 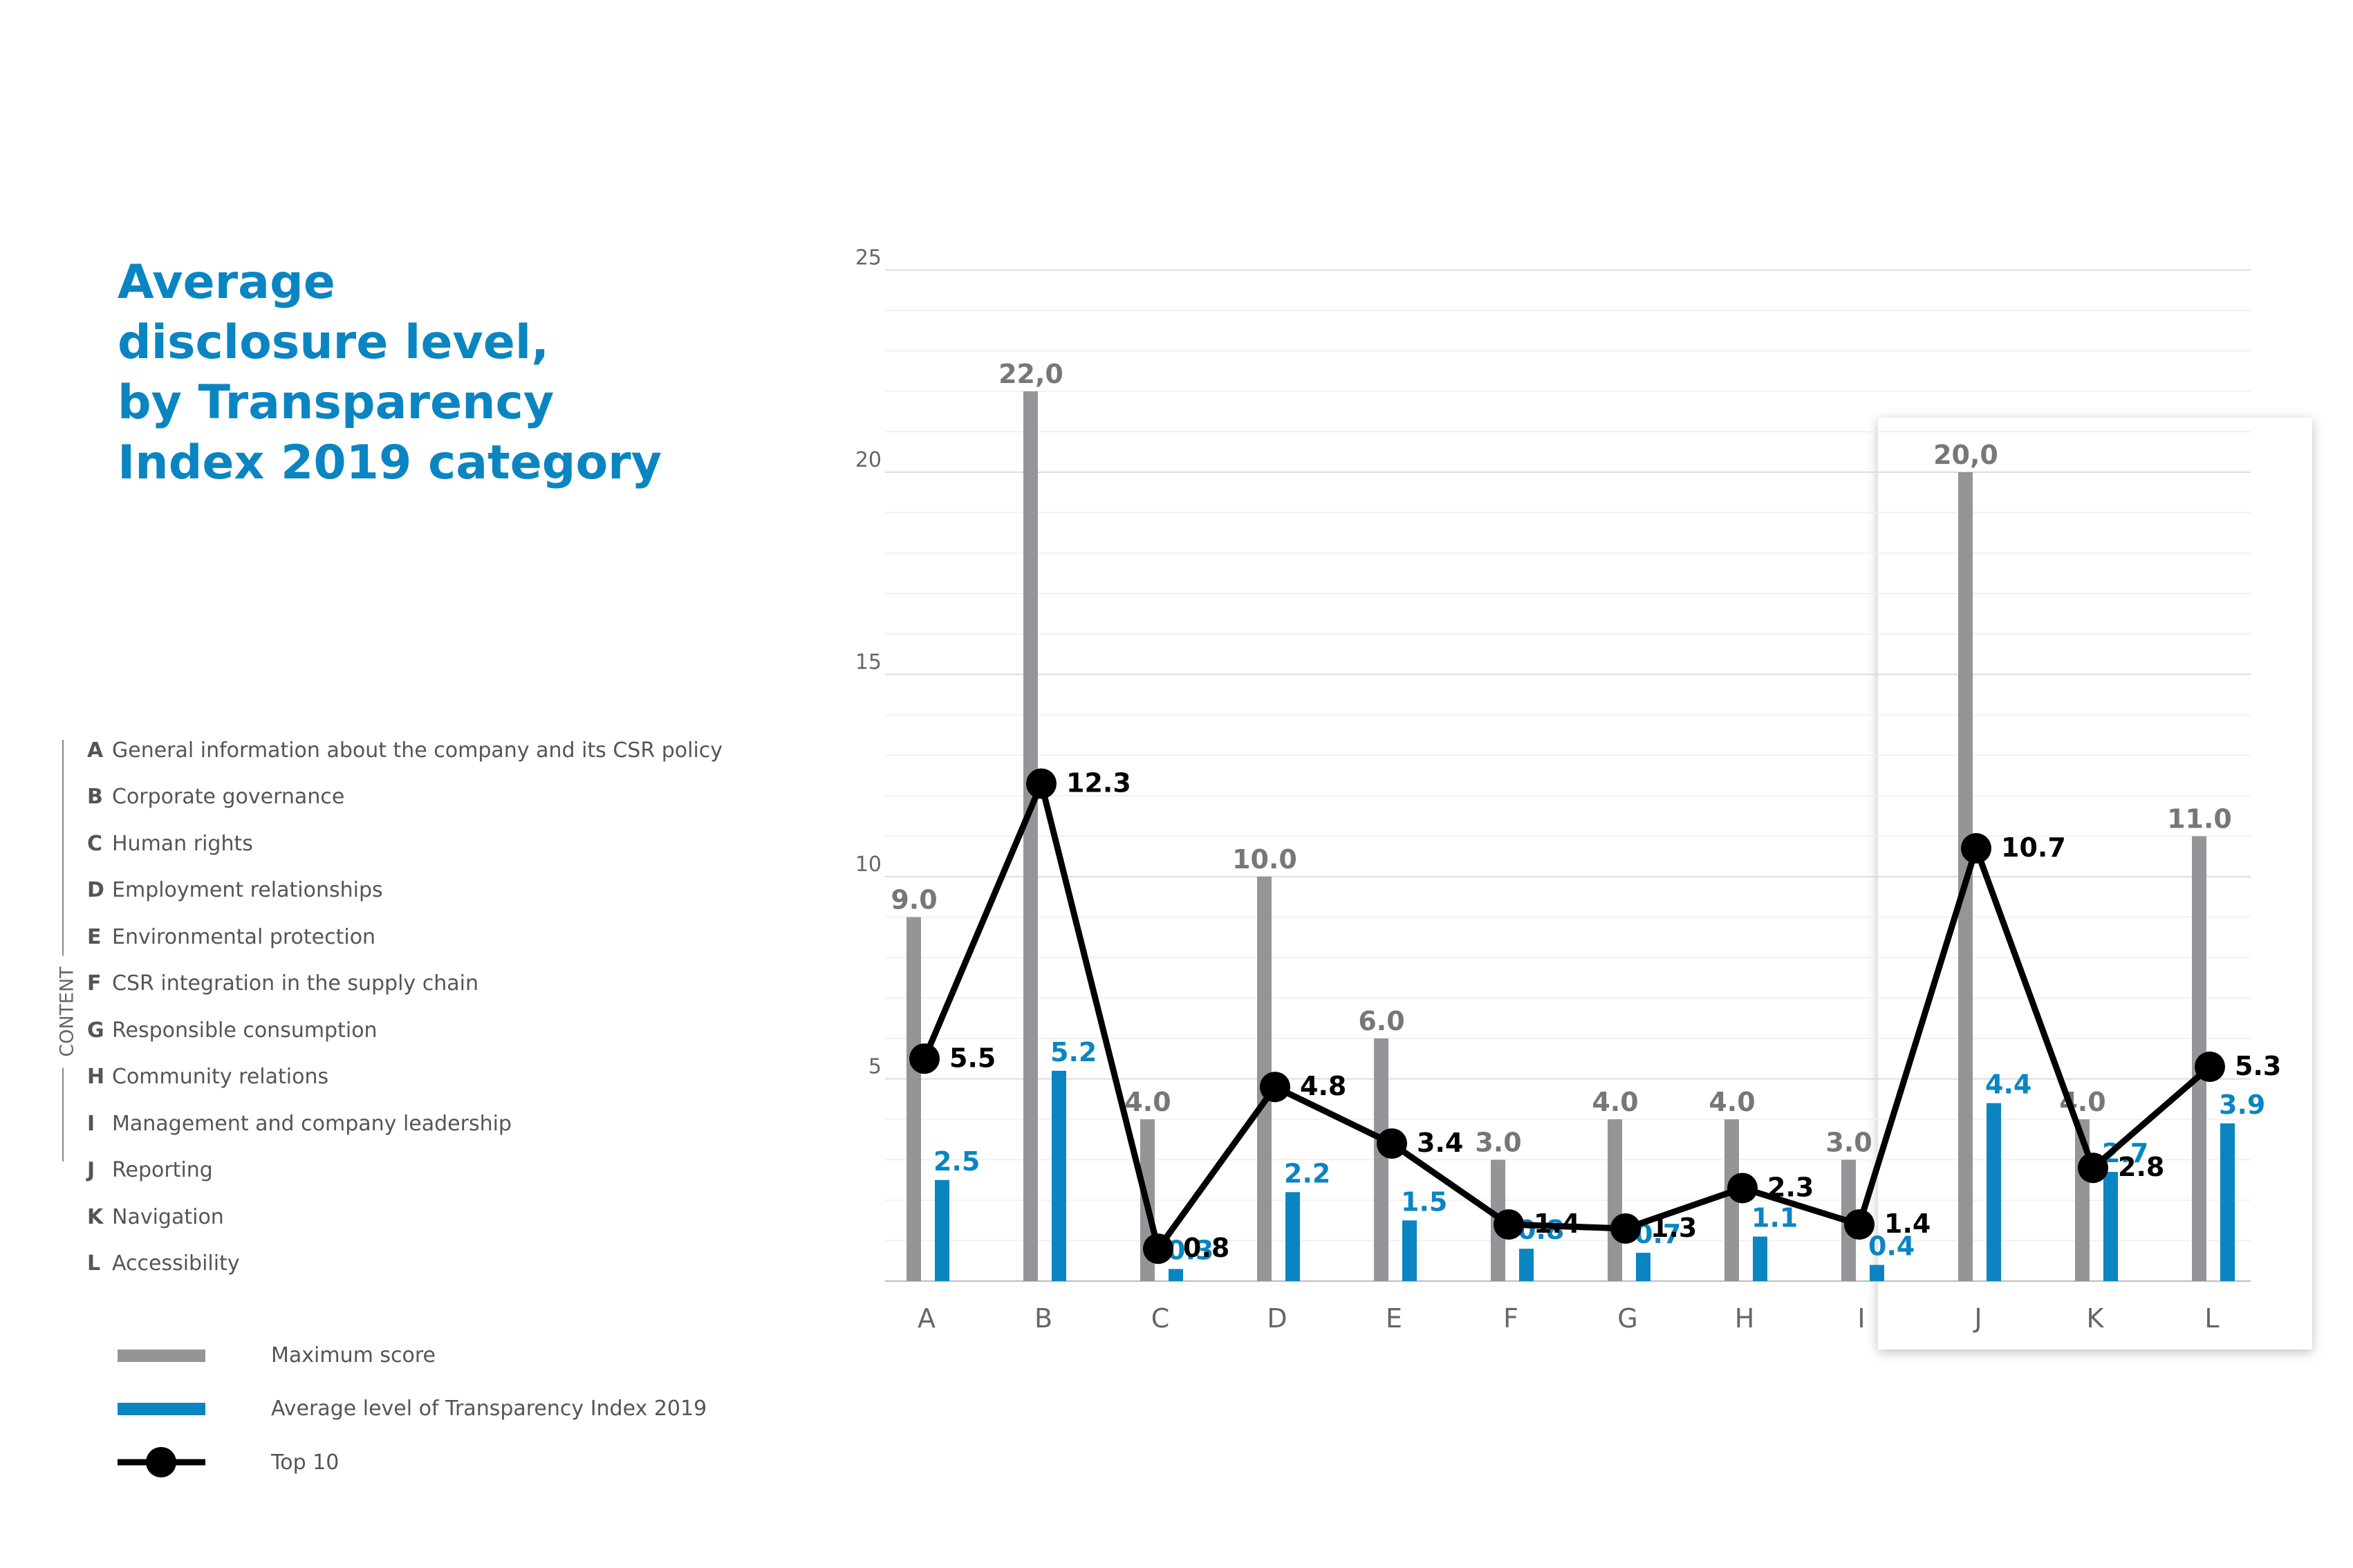 What do you see at coordinates (94, 983) in the screenshot?
I see `category-letter: F` at bounding box center [94, 983].